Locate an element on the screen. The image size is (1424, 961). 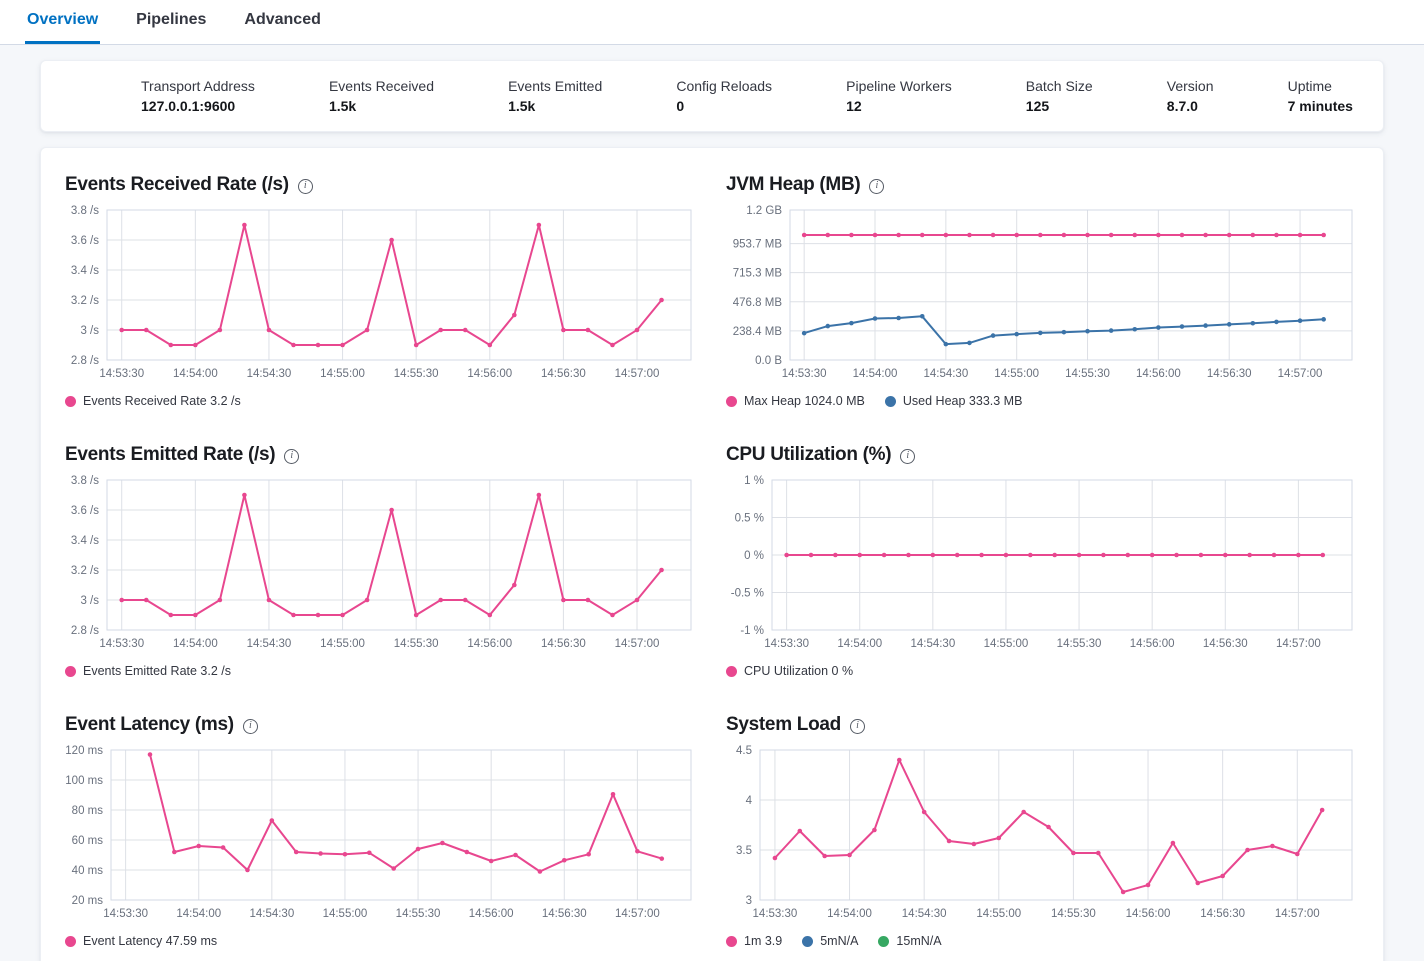
stat-value: 8.7.0 is located at coordinates (1182, 106).